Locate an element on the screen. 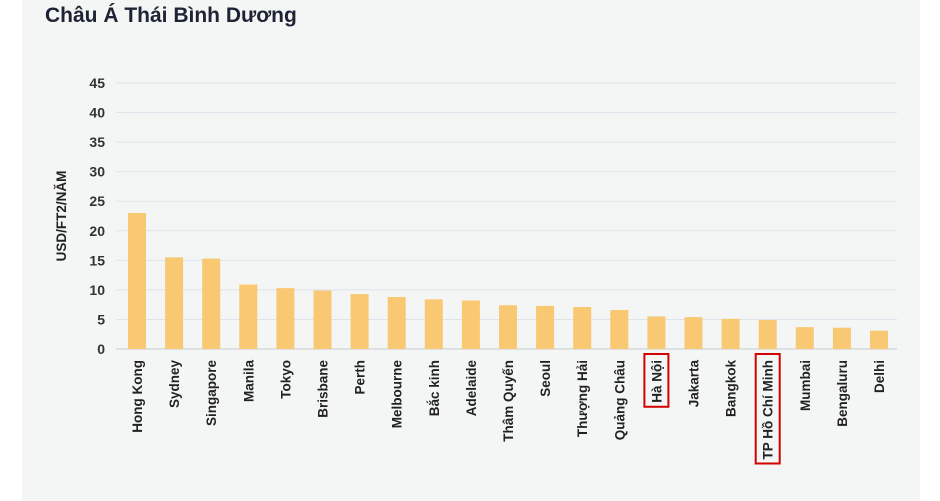 Image resolution: width=940 pixels, height=501 pixels. y-tick-label: 20 is located at coordinates (97, 231).